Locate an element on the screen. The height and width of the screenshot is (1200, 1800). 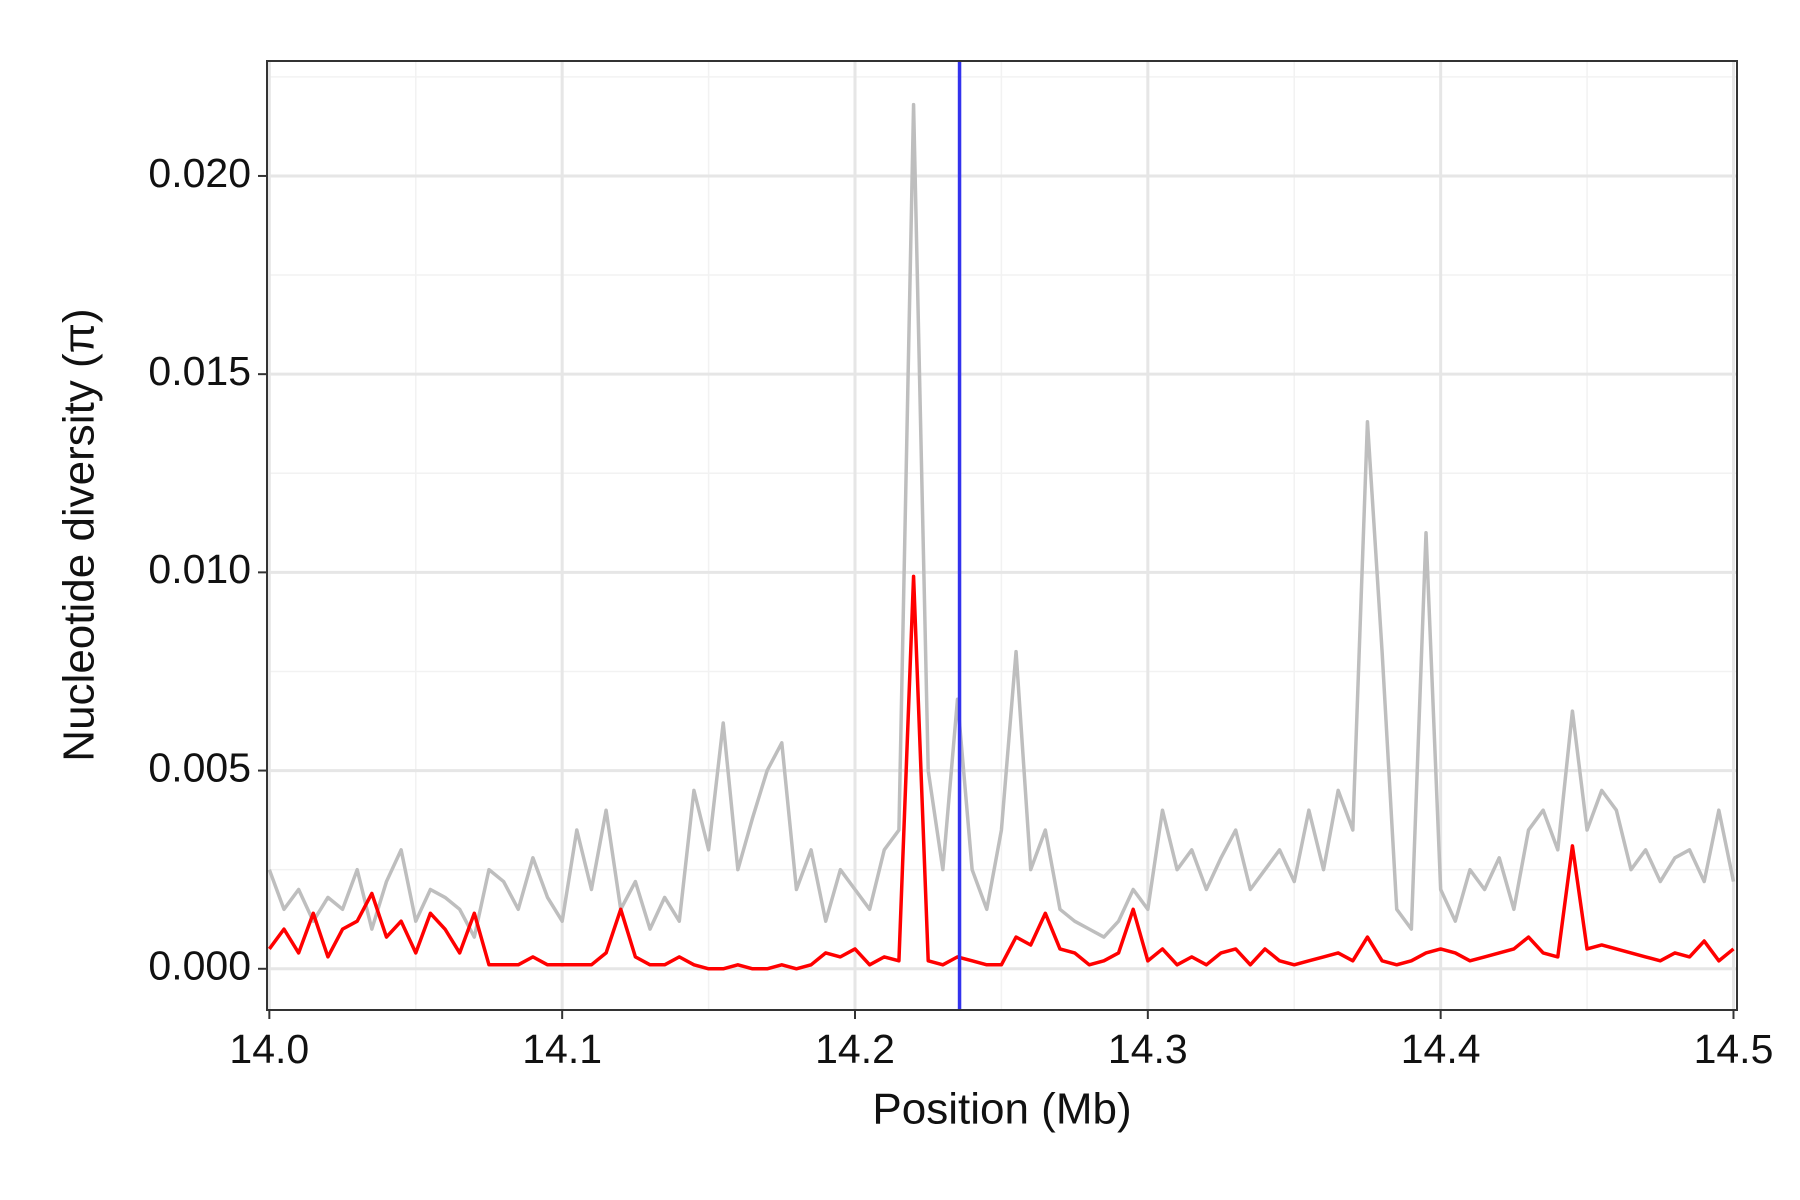
y-tick-label: 0.020 is located at coordinates (199, 173).